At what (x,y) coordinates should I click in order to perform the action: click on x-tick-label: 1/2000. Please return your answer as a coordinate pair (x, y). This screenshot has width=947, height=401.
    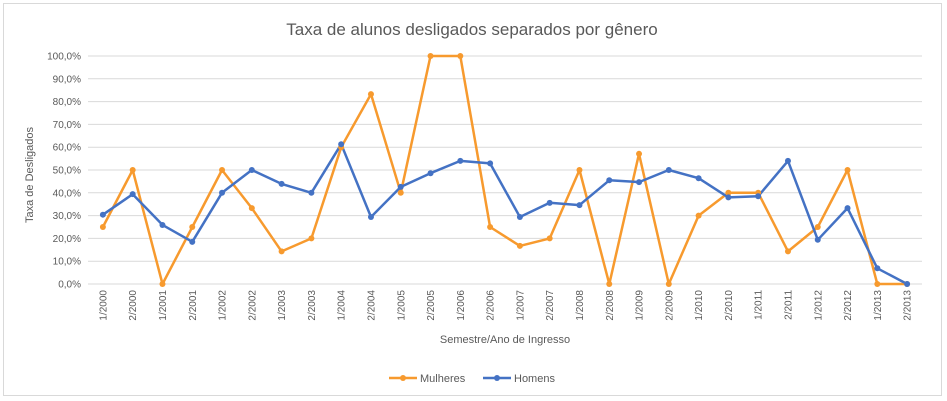
    Looking at the image, I should click on (103, 305).